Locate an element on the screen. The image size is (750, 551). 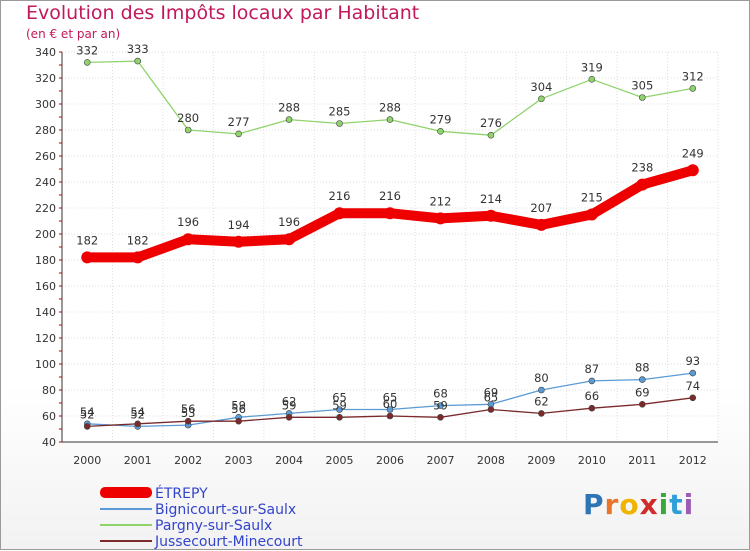
data-label: 333 is located at coordinates (138, 49).